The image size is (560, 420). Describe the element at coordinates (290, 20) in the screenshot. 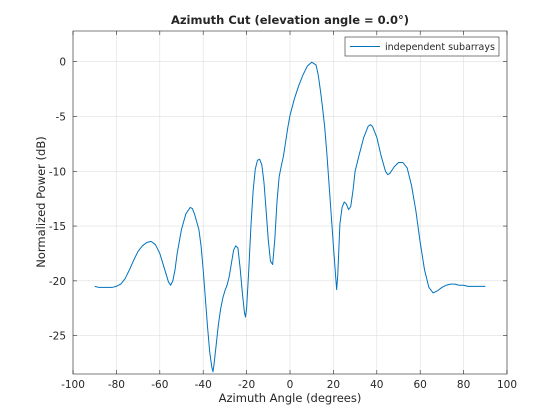

I see `chart-title: Azimuth Cut (elevation angle = 0.0°)` at that location.